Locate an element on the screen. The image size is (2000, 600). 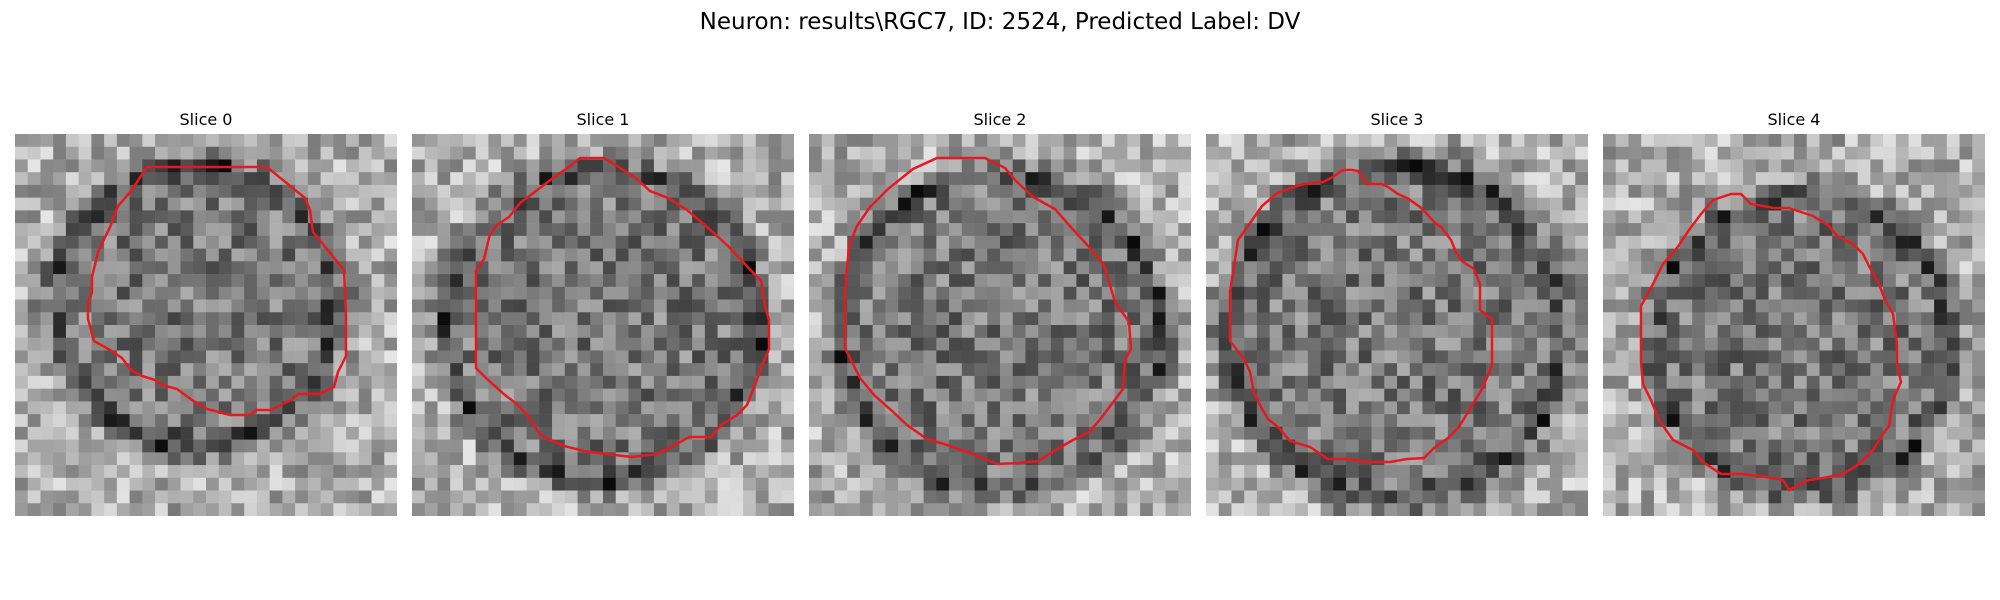
slice-panel-1: Slice 1 is located at coordinates (603, 318).